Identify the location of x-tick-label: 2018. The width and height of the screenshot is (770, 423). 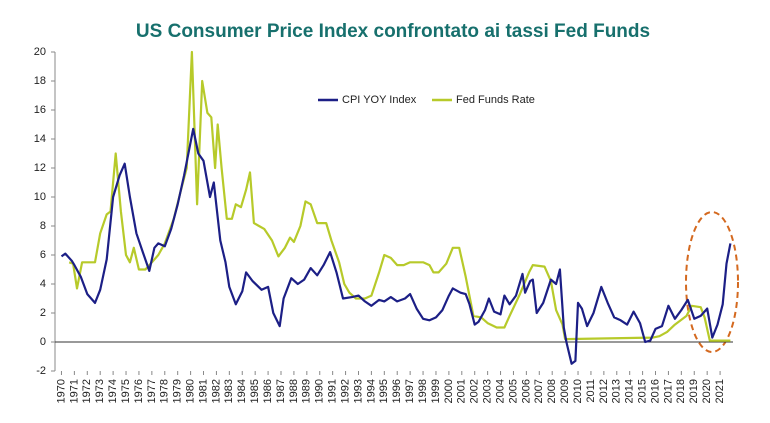
(681, 391).